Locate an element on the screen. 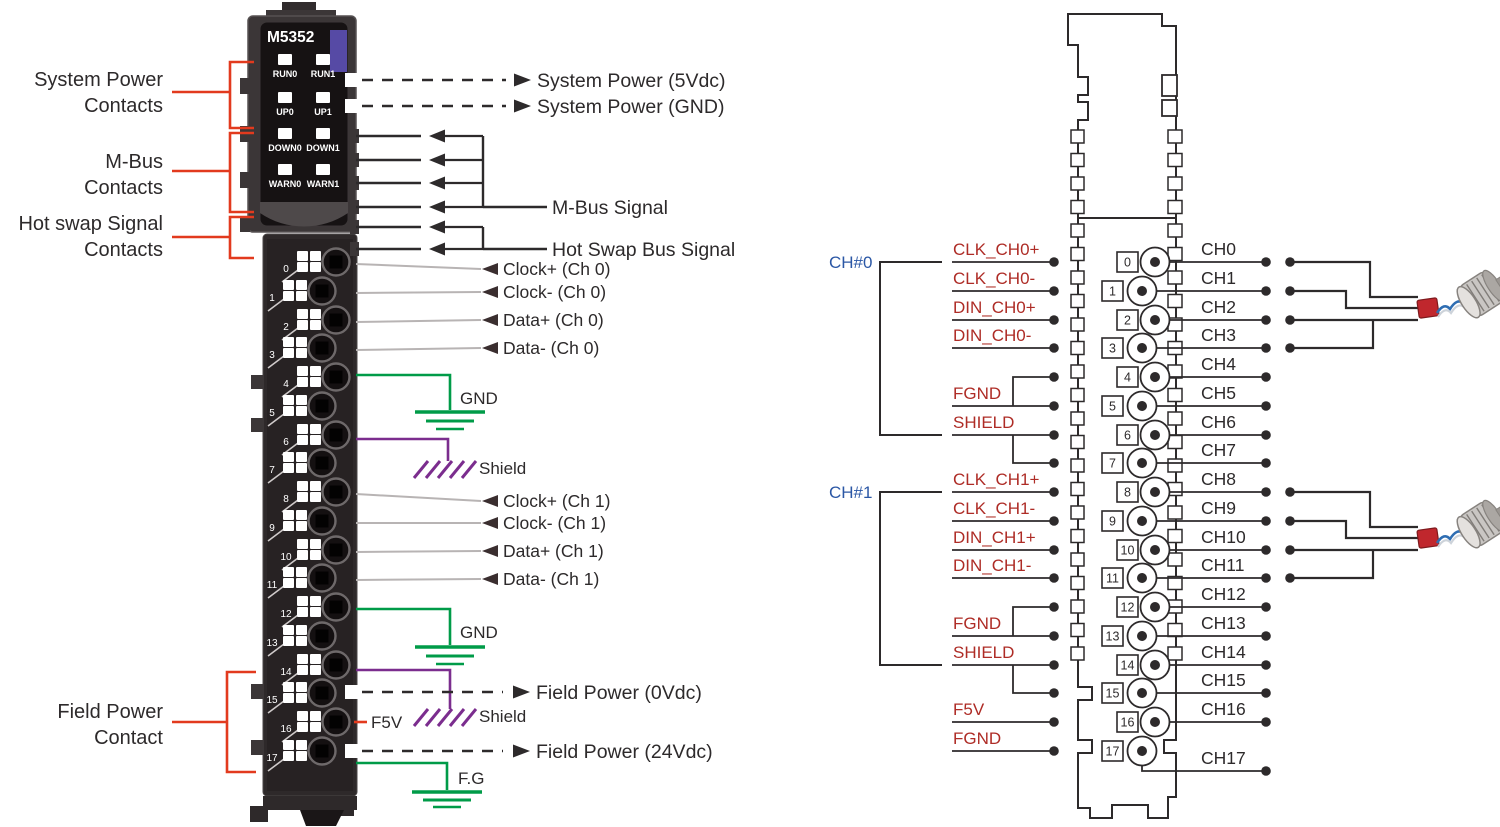  connector-outline is located at coordinates (1125, 416).